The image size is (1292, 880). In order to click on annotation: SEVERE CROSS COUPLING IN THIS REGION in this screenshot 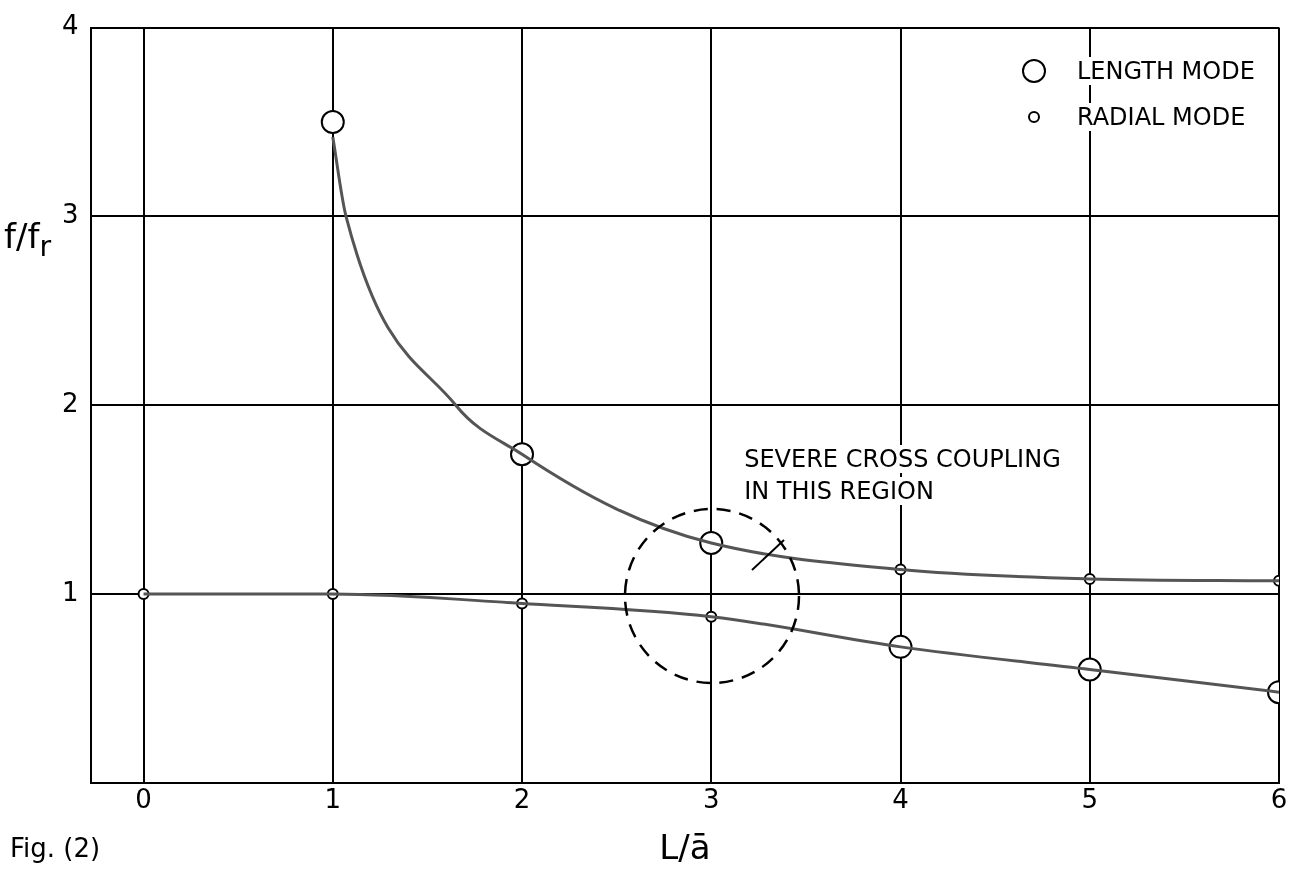, I will do `click(902, 474)`.